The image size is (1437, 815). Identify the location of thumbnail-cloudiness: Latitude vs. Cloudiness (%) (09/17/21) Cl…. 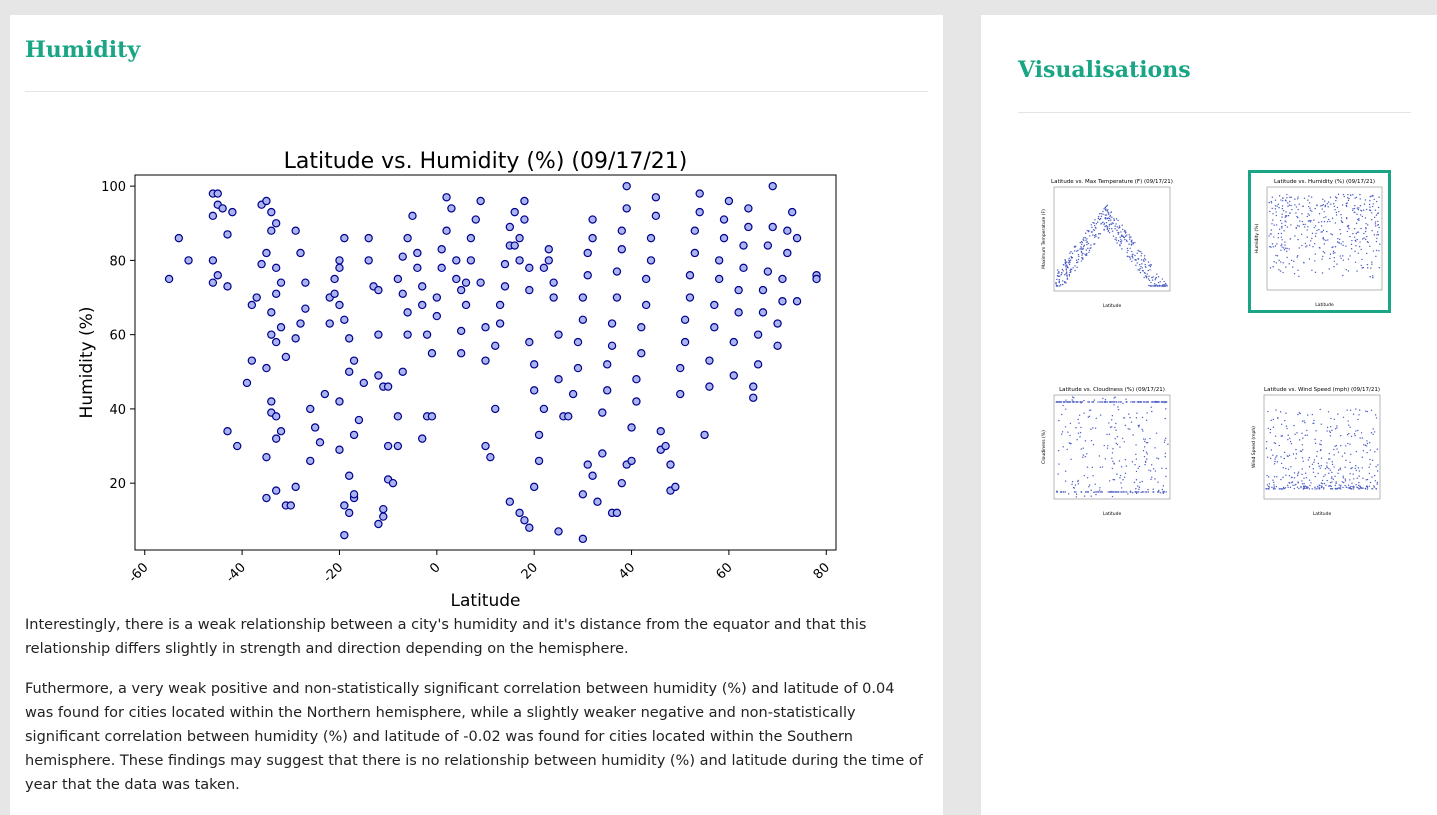
(1107, 450).